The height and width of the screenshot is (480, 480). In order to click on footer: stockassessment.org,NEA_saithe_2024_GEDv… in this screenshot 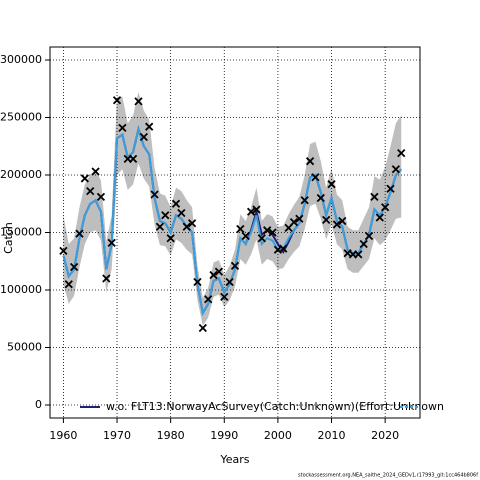, I will do `click(388, 476)`.